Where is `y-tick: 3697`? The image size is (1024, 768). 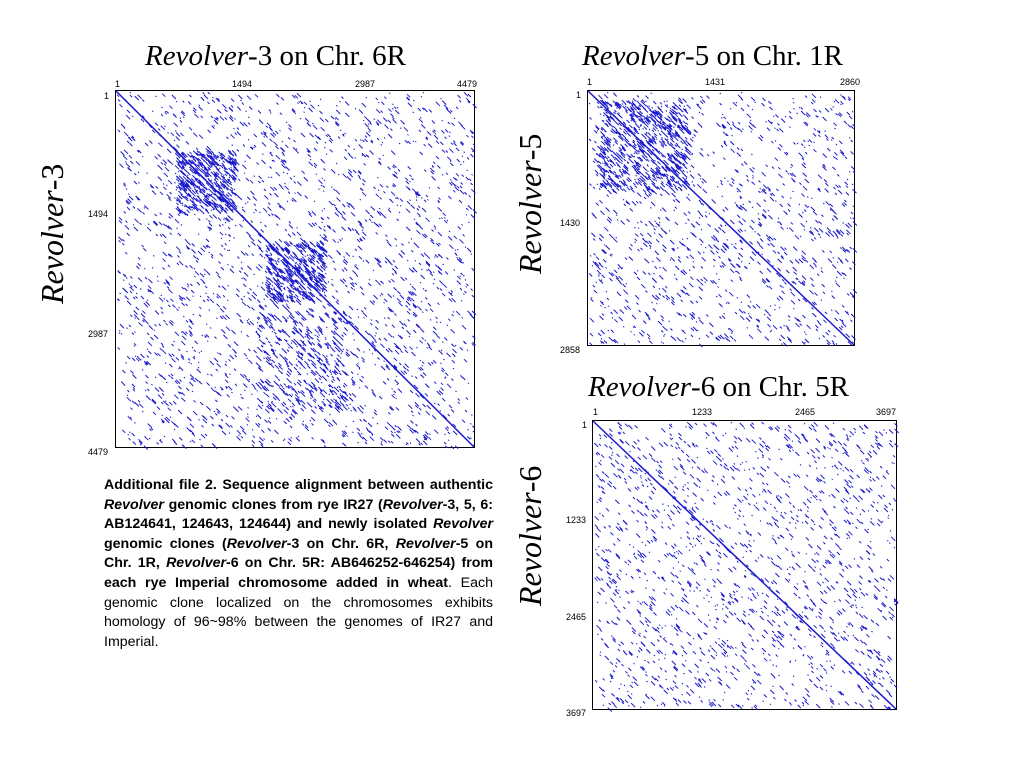 y-tick: 3697 is located at coordinates (576, 713).